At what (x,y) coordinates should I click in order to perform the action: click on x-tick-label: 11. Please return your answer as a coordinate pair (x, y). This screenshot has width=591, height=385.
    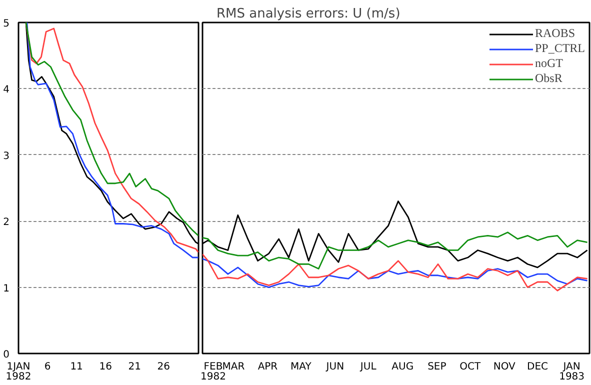
    Looking at the image, I should click on (76, 367).